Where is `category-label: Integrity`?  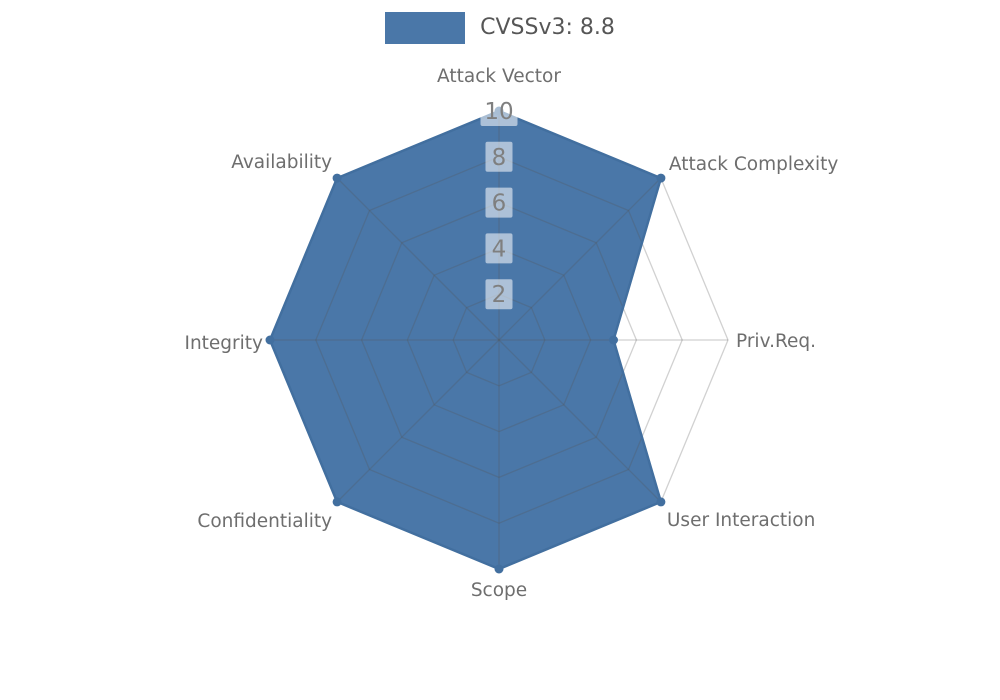 category-label: Integrity is located at coordinates (223, 343).